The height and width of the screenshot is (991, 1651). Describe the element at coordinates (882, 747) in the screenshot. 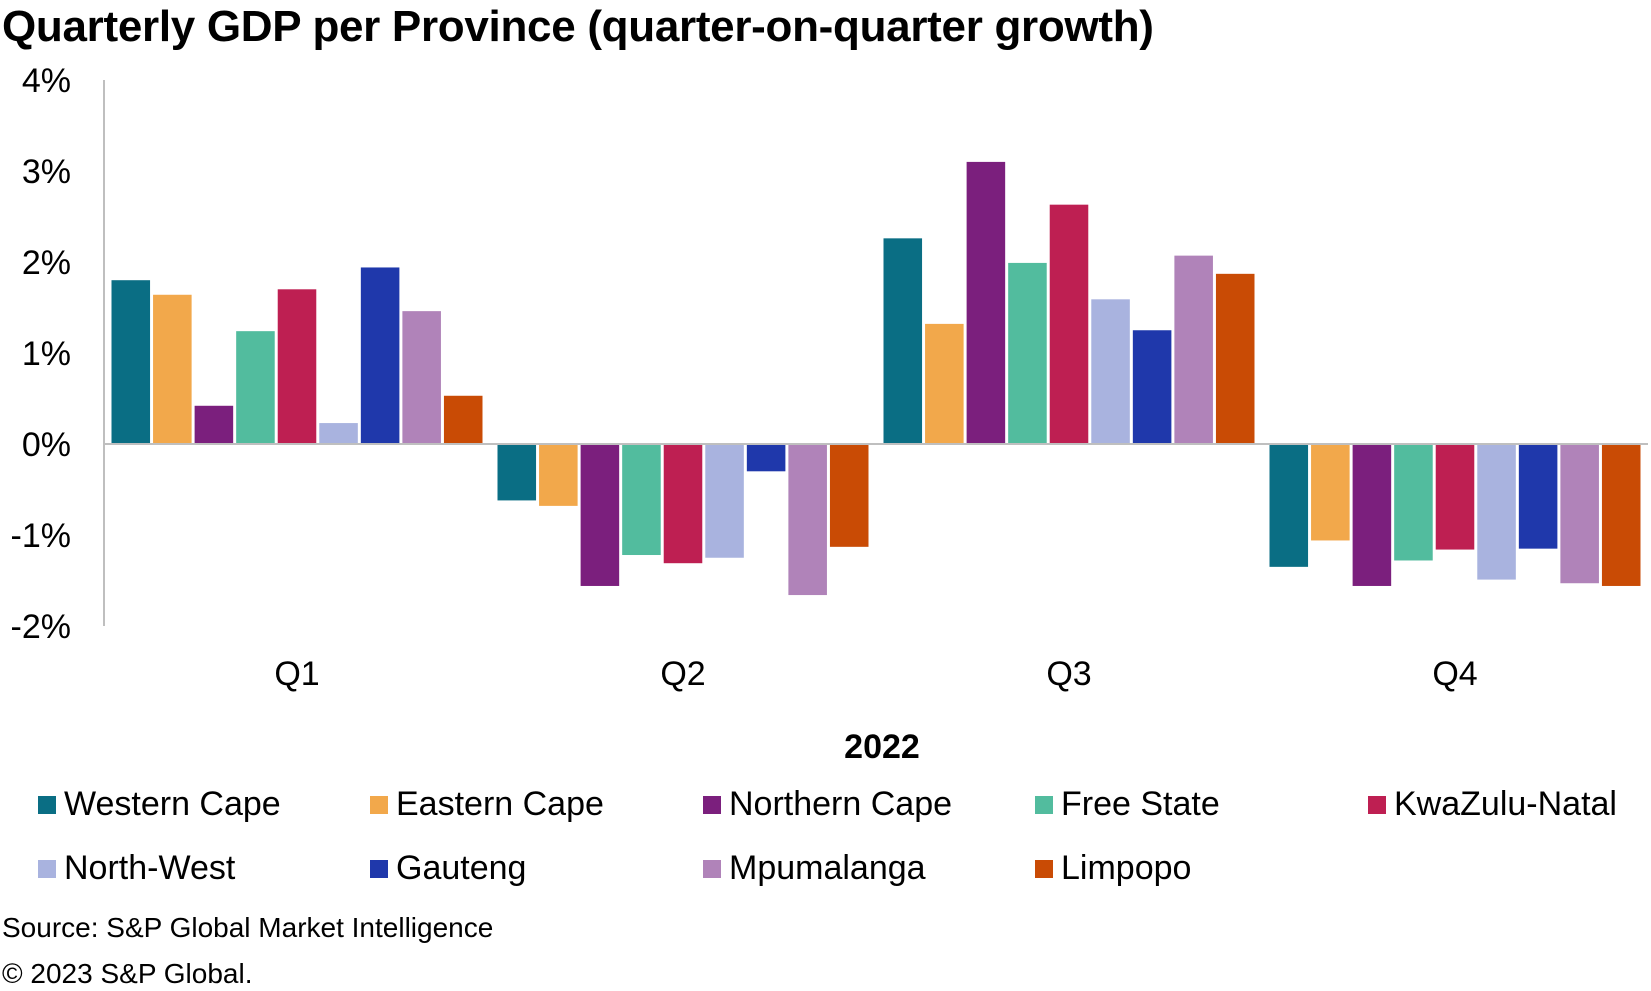

I see `x-axis-title: 2022` at that location.